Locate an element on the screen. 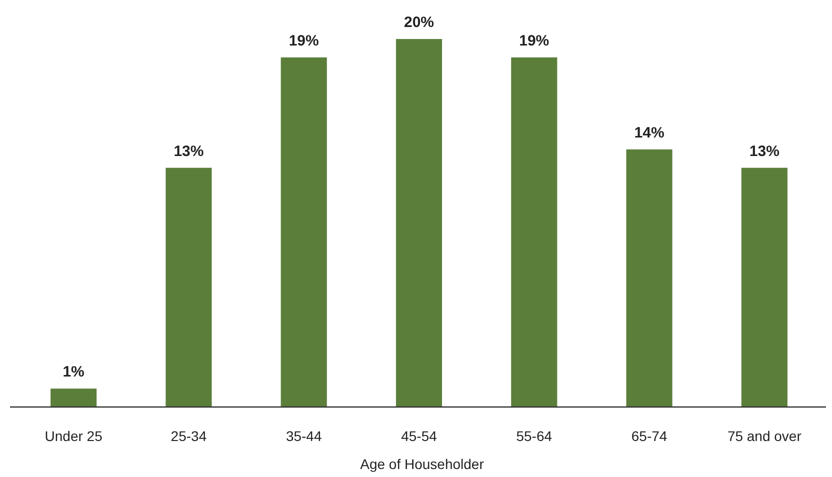  data-label: 1% is located at coordinates (73, 372).